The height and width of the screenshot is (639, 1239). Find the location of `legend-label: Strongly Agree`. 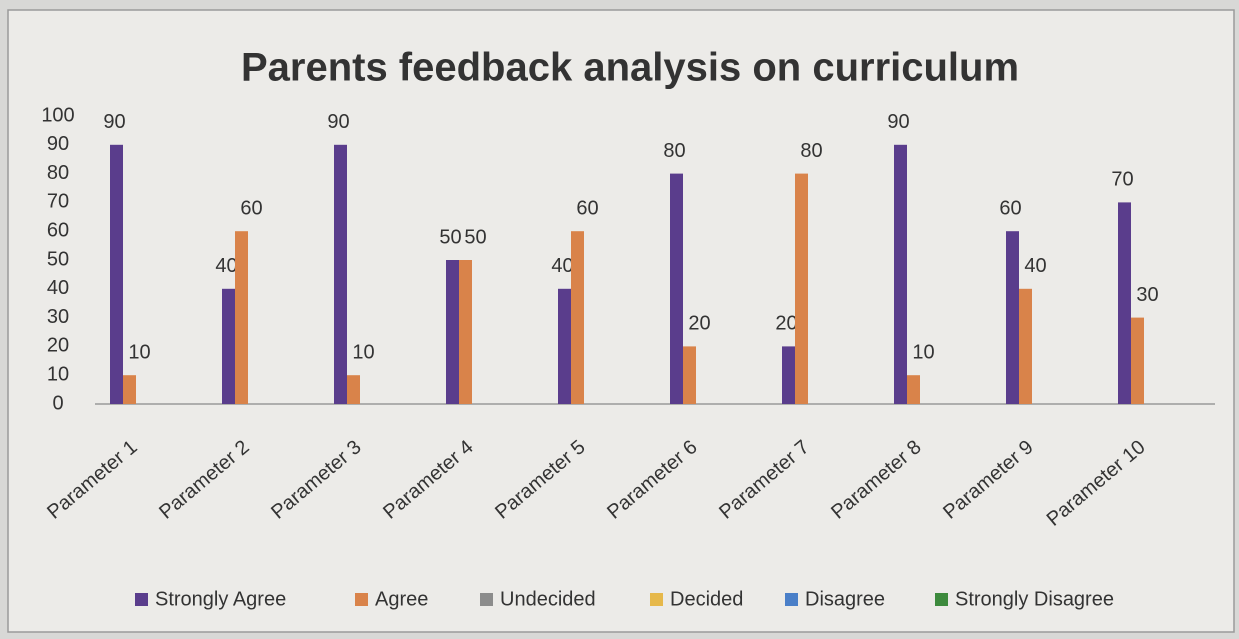

legend-label: Strongly Agree is located at coordinates (220, 599).